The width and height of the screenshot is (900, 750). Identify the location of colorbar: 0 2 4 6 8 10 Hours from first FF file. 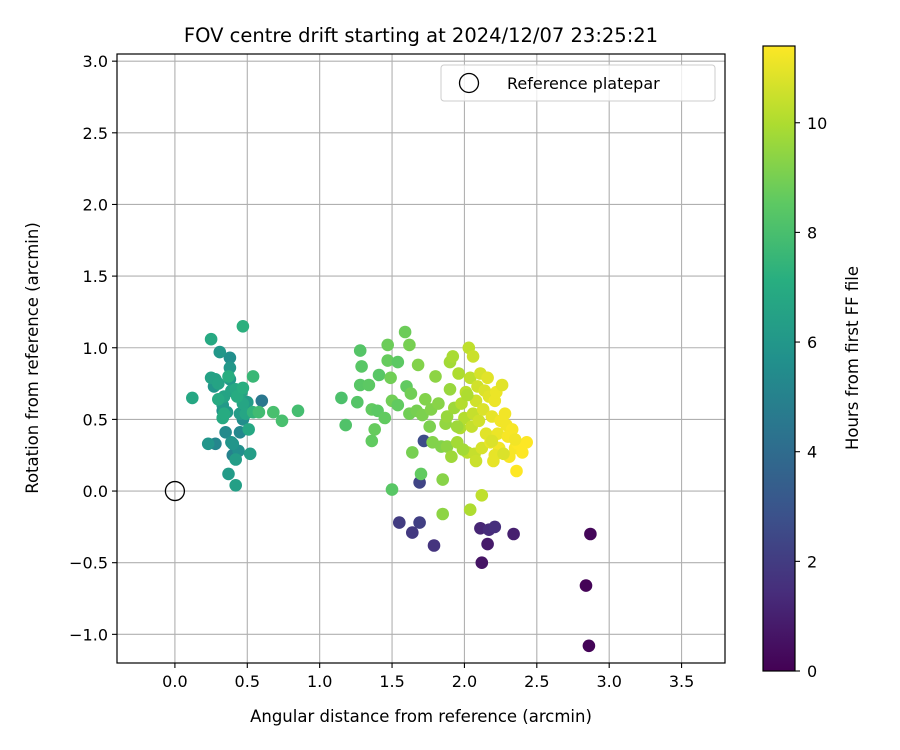
(812, 363).